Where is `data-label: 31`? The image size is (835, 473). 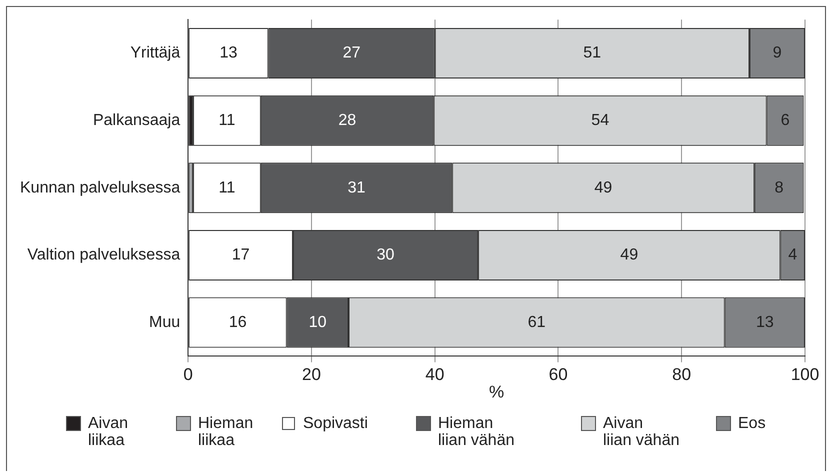 data-label: 31 is located at coordinates (357, 187).